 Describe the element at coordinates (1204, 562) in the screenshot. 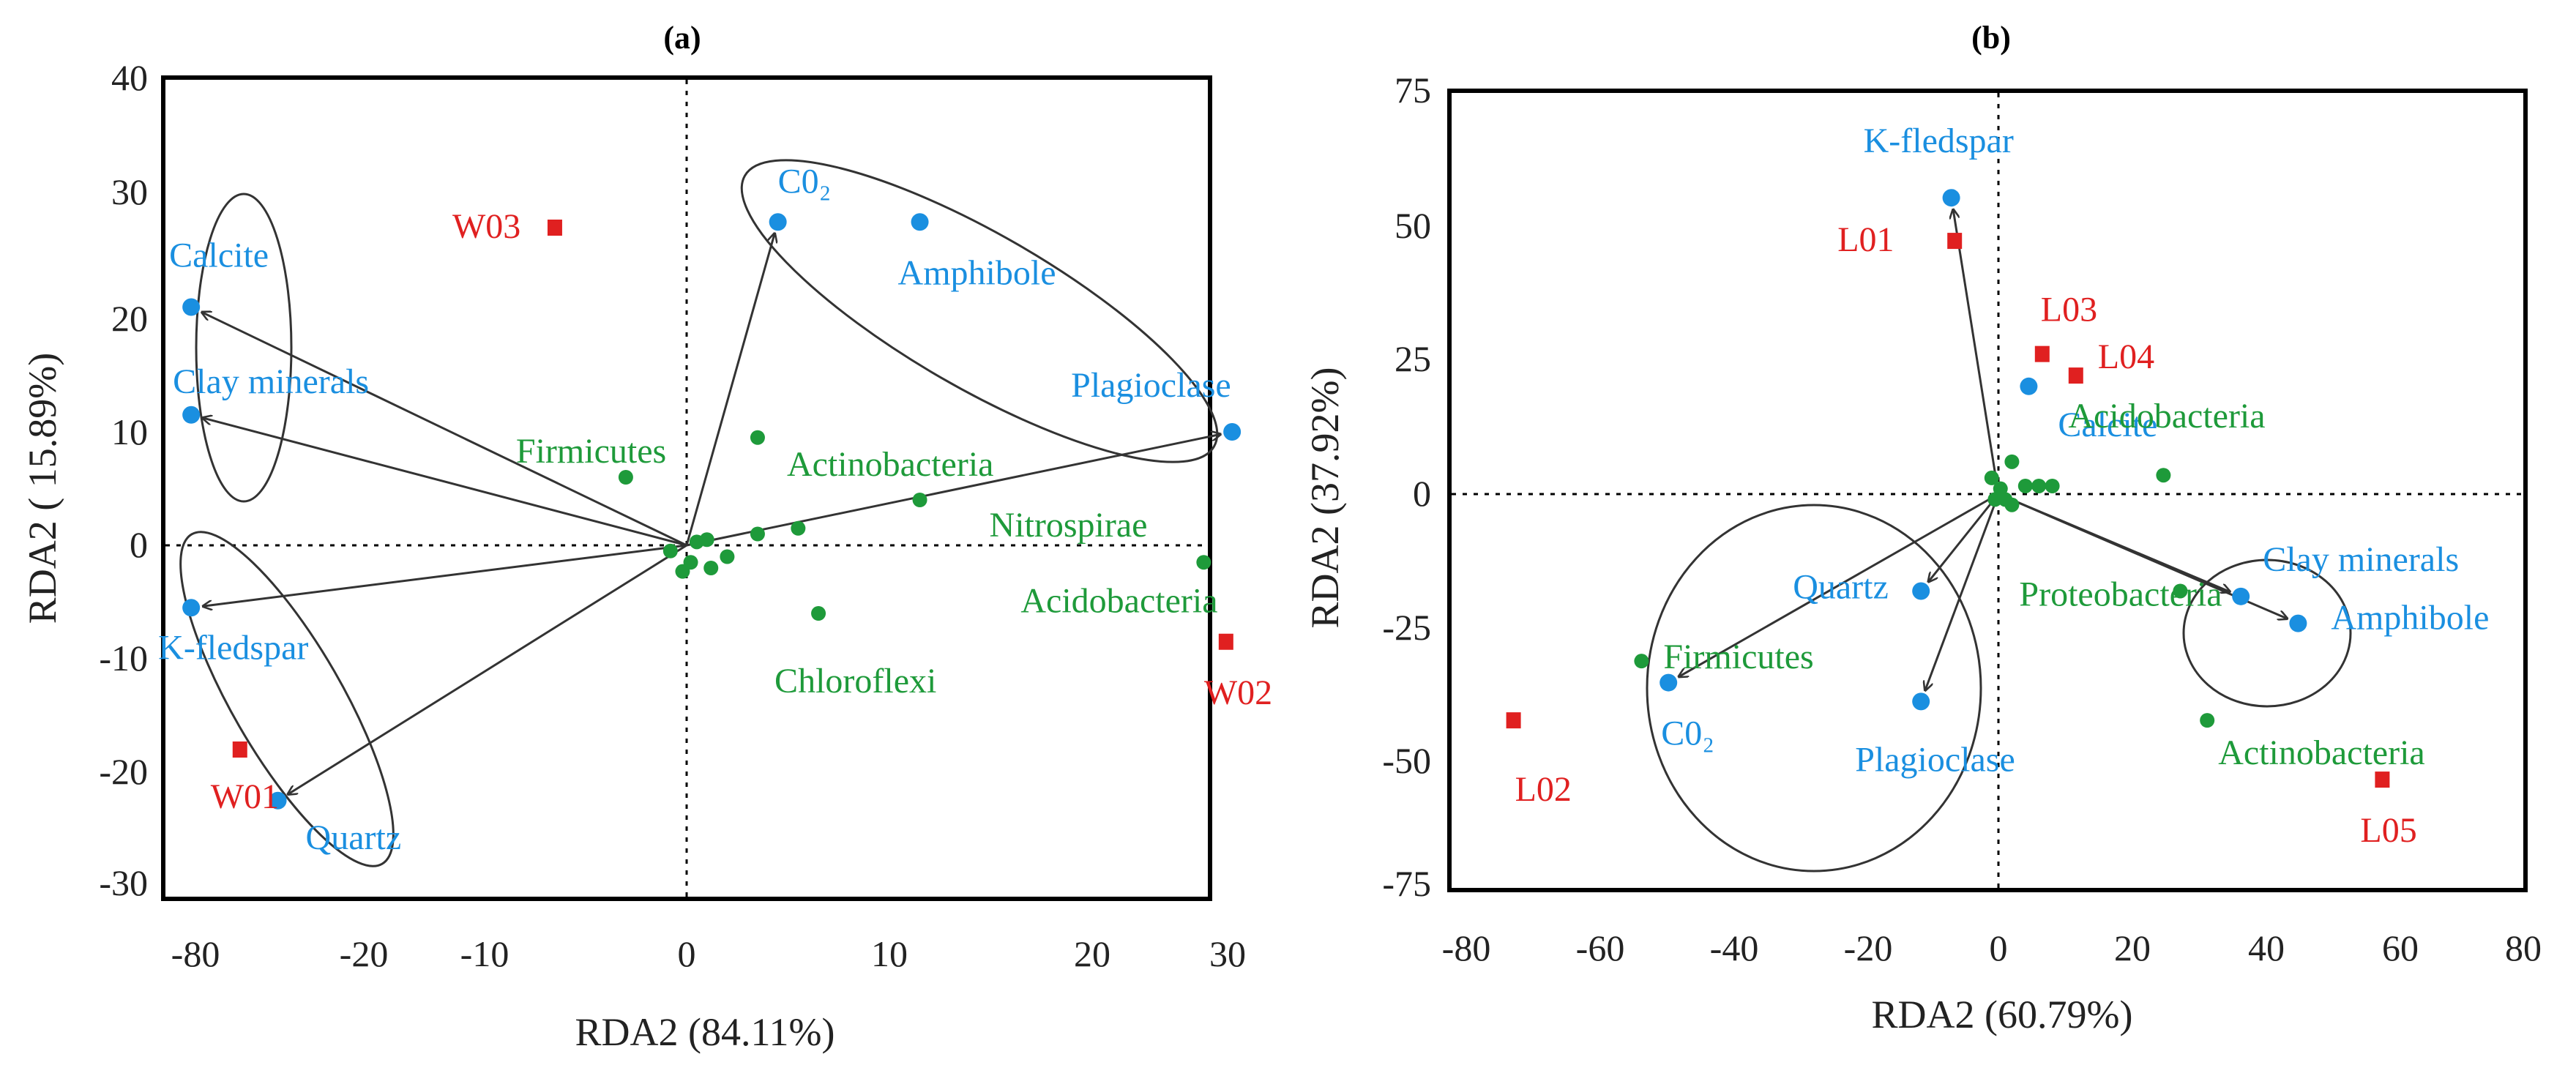

I see `bacteria-point-acidobacteria` at that location.